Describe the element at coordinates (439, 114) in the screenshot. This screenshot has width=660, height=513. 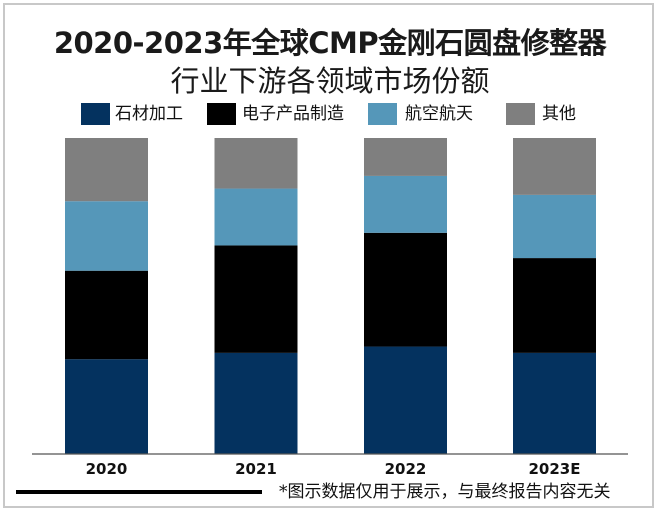
I see `legend-label-aerospace: 航空航天` at that location.